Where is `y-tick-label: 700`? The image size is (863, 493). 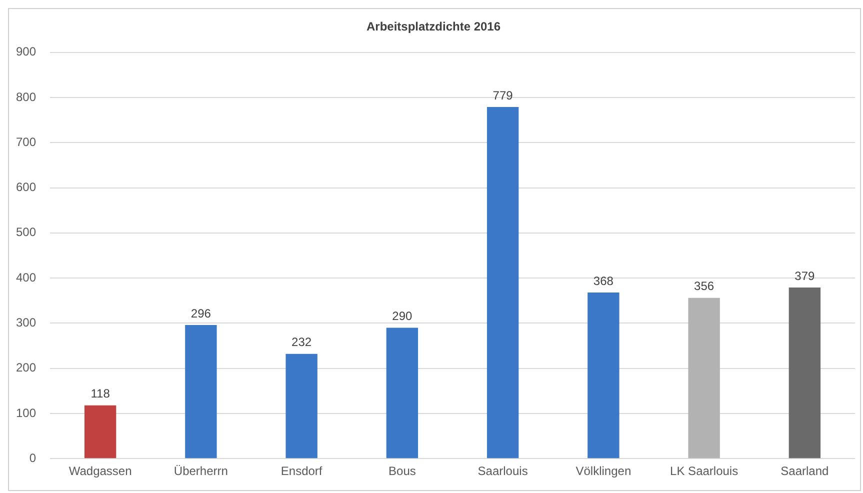
y-tick-label: 700 is located at coordinates (26, 141).